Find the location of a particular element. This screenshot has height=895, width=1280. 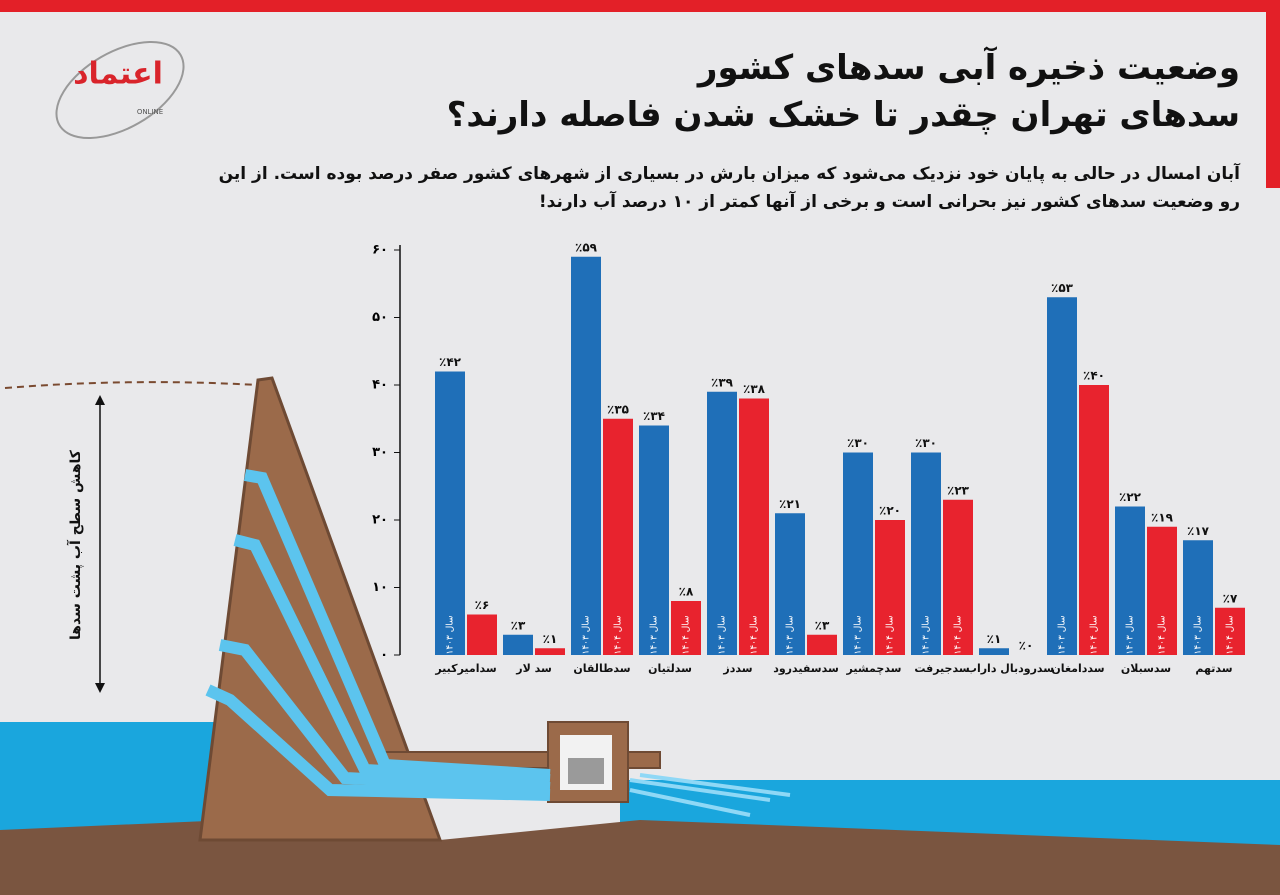

value-label: ٪۲۰ is located at coordinates (890, 511).